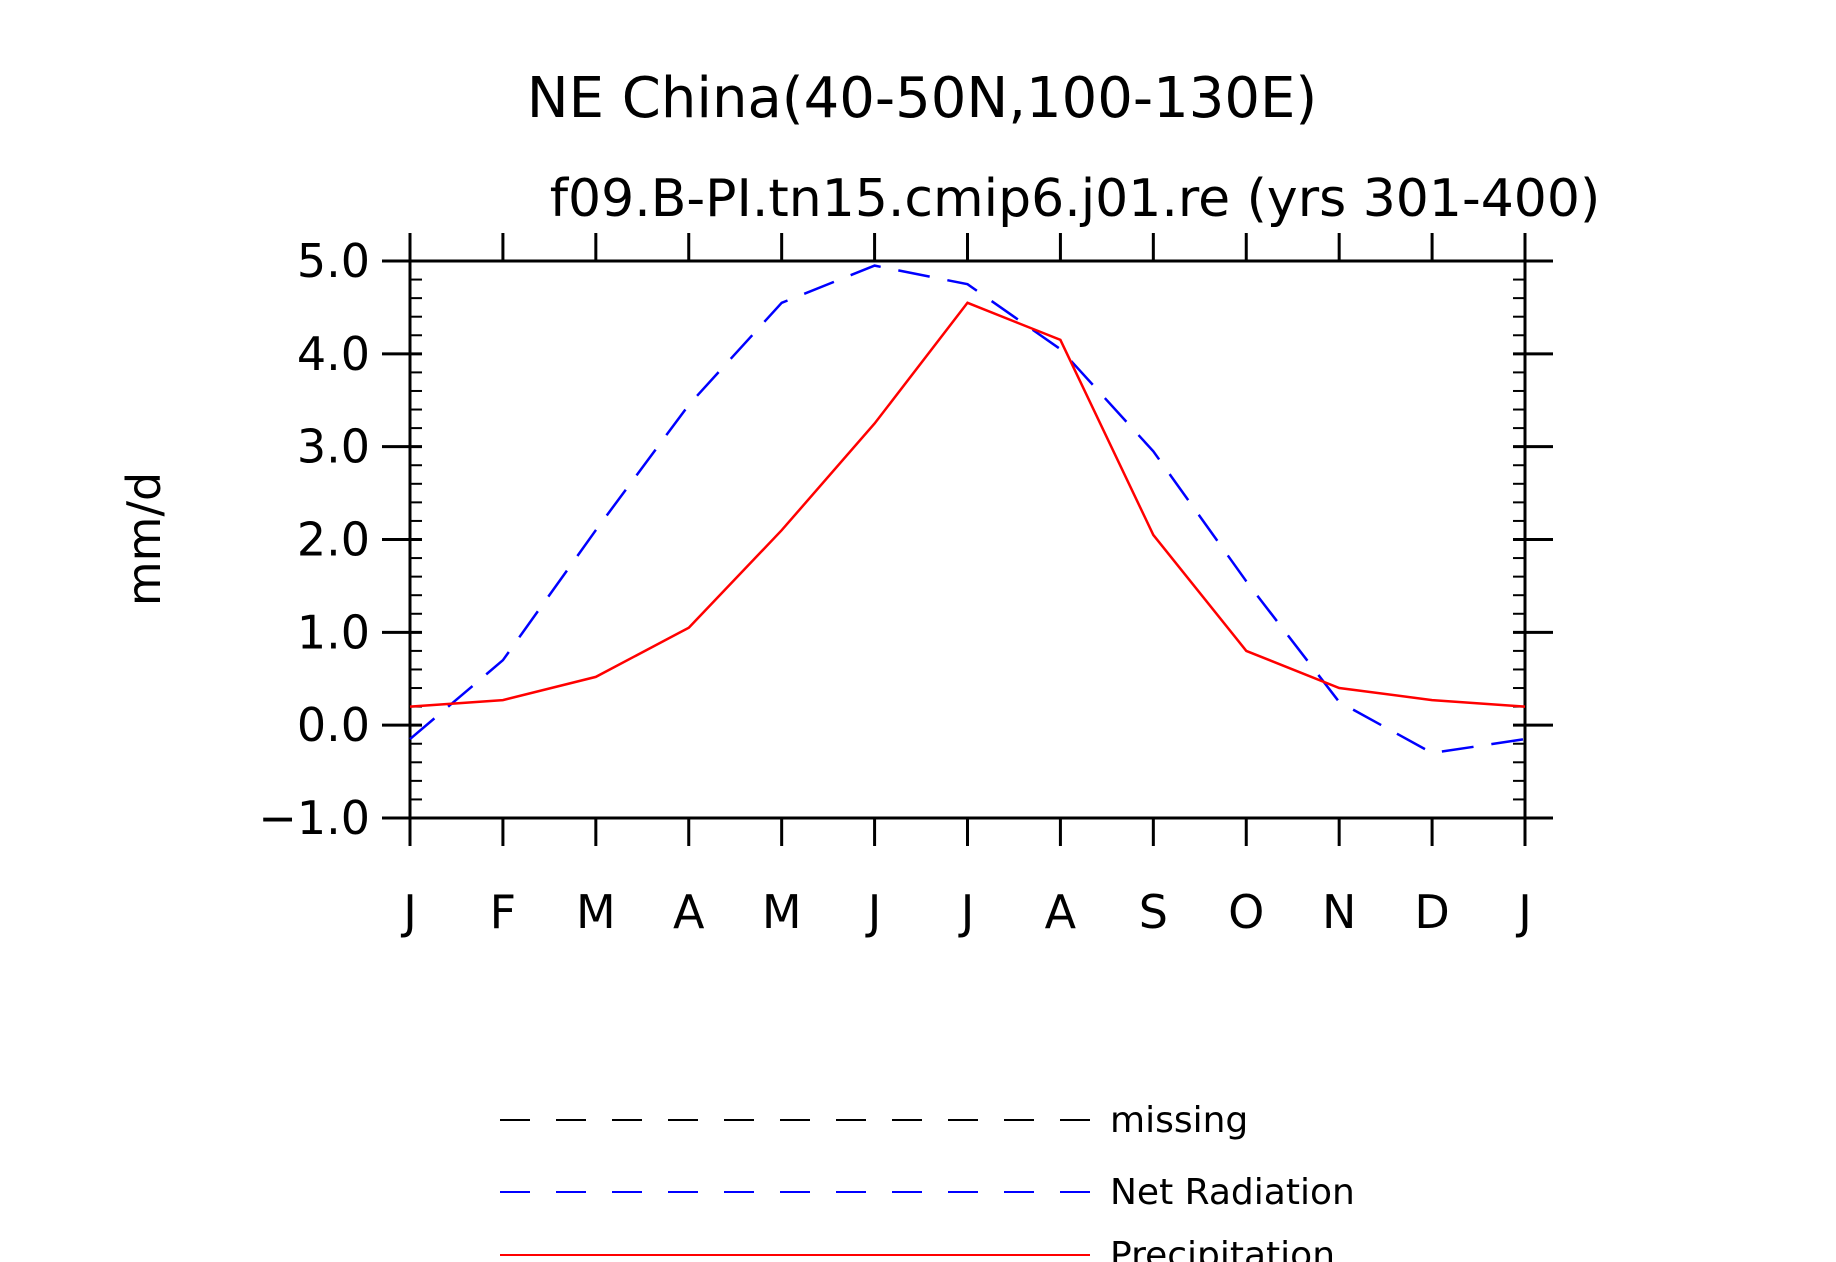  I want to click on chart-subtitle: f09.B-PI.tn15.cmip6.j01.re (yrs 301-400), so click(1075, 199).